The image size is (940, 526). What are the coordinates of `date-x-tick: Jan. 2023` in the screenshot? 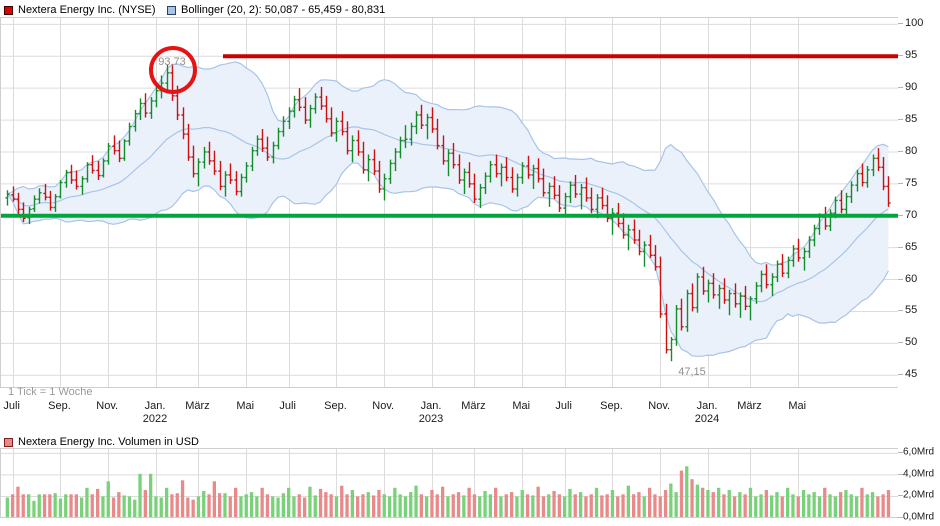 It's located at (431, 413).